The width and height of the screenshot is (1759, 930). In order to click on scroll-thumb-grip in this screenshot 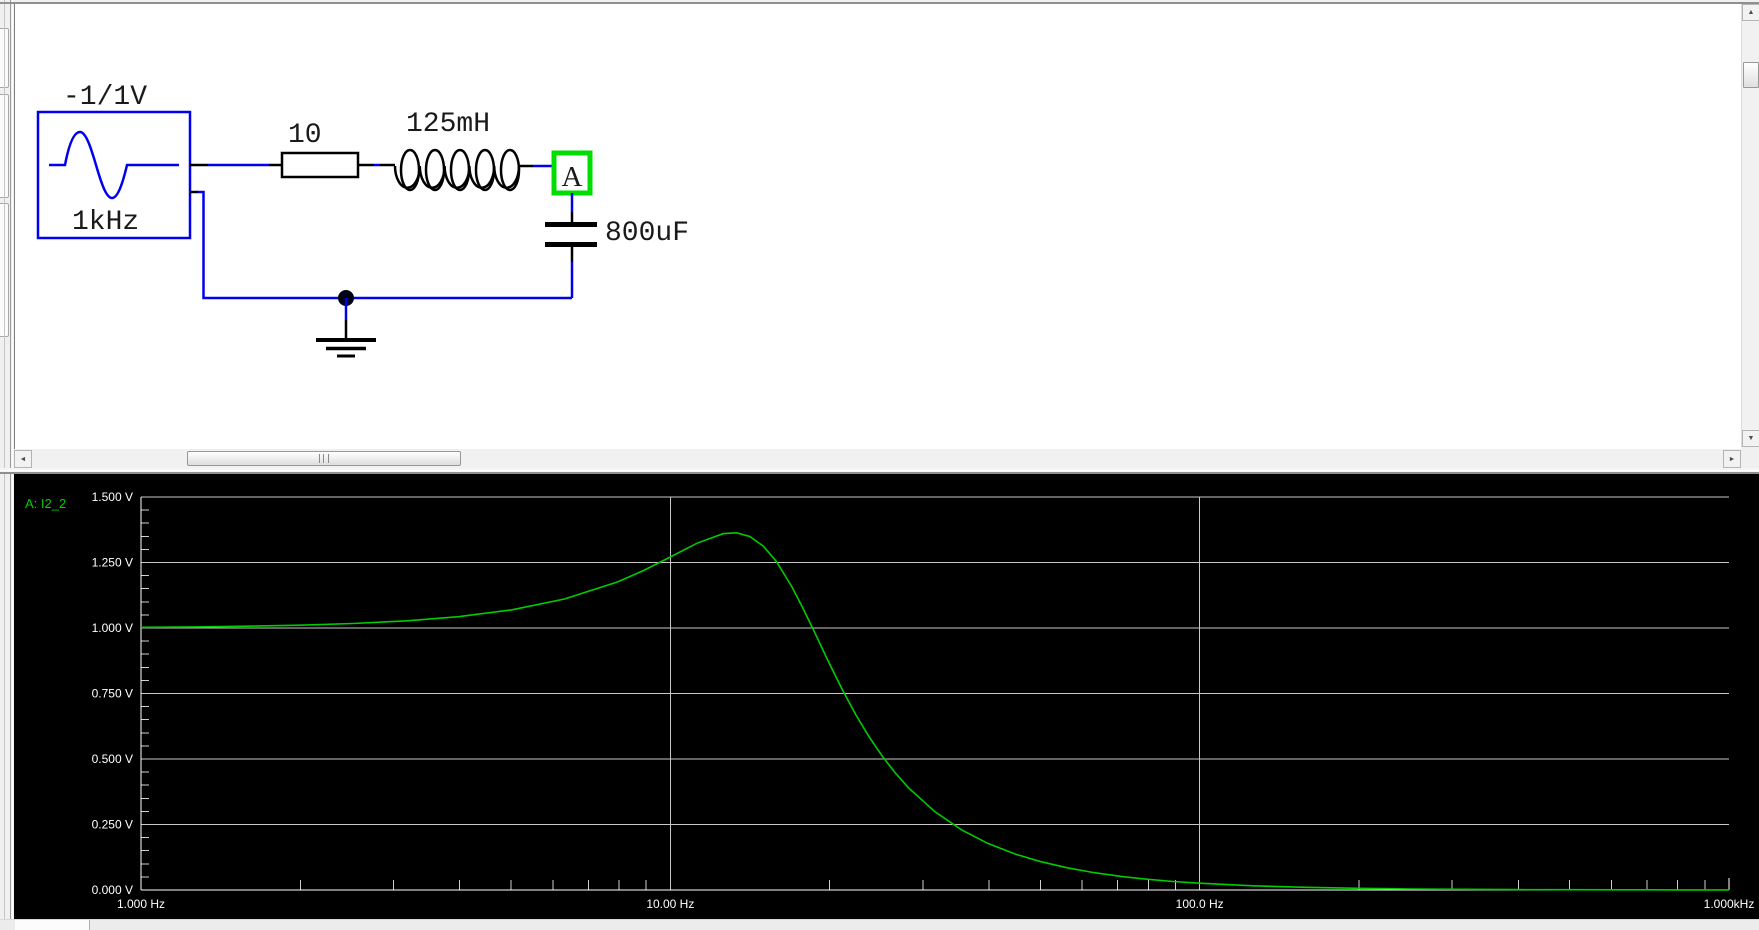, I will do `click(324, 458)`.